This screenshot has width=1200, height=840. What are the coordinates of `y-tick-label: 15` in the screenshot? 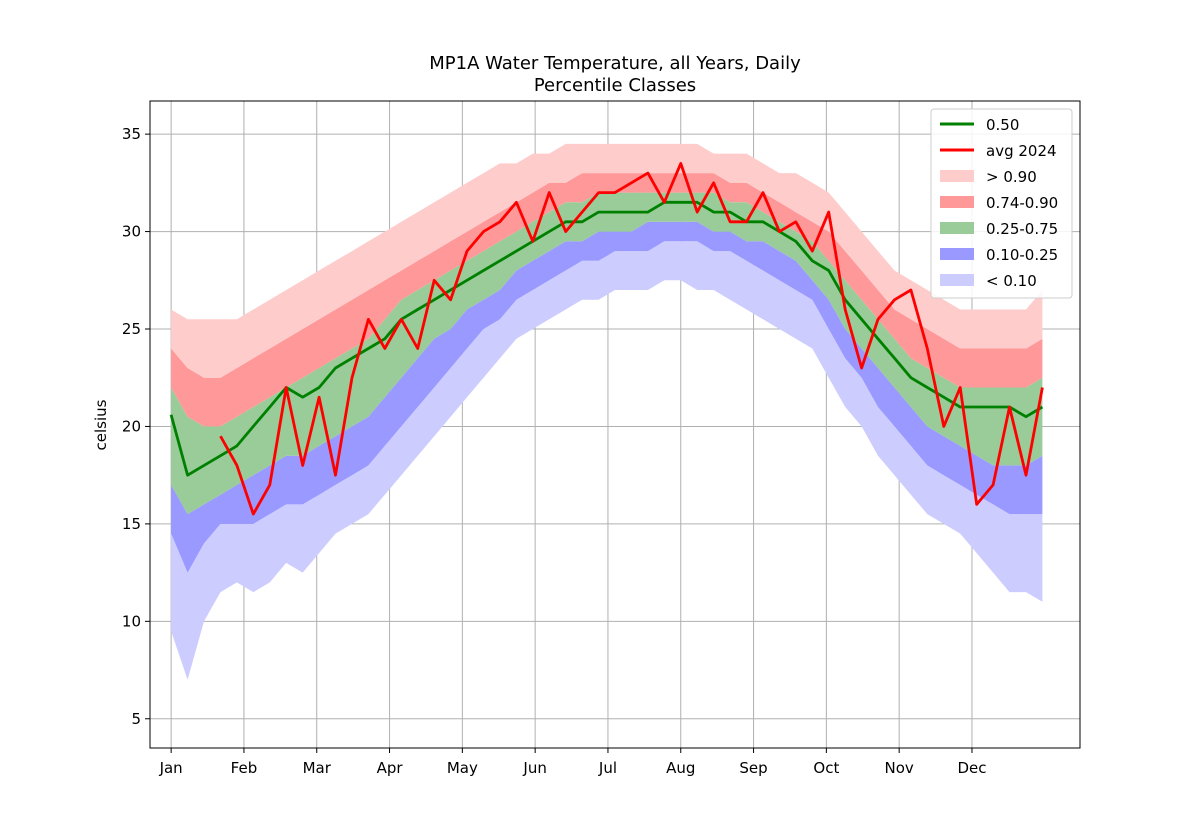 It's located at (131, 524).